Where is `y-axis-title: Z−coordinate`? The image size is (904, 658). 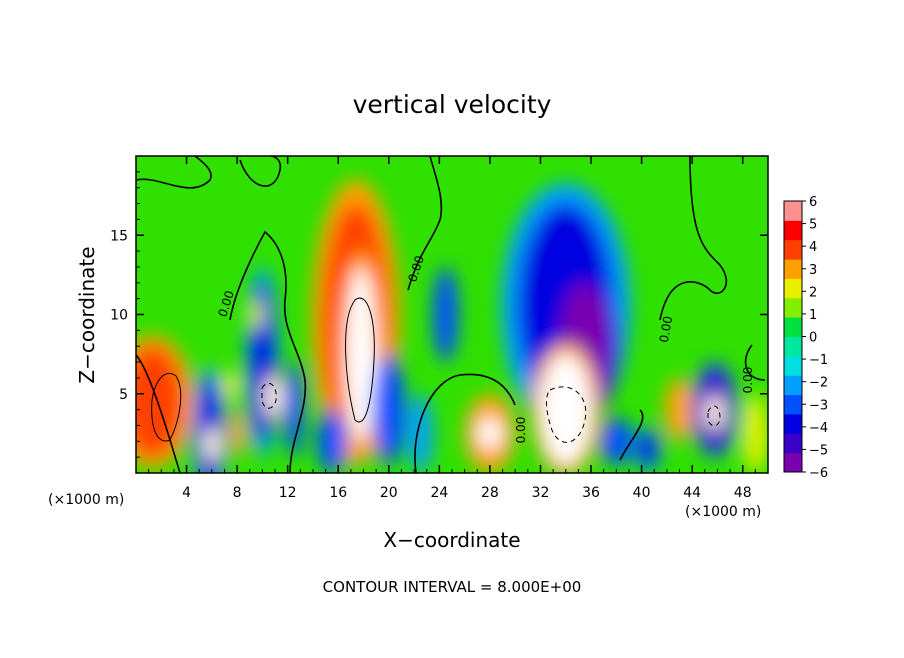
y-axis-title: Z−coordinate is located at coordinates (87, 314).